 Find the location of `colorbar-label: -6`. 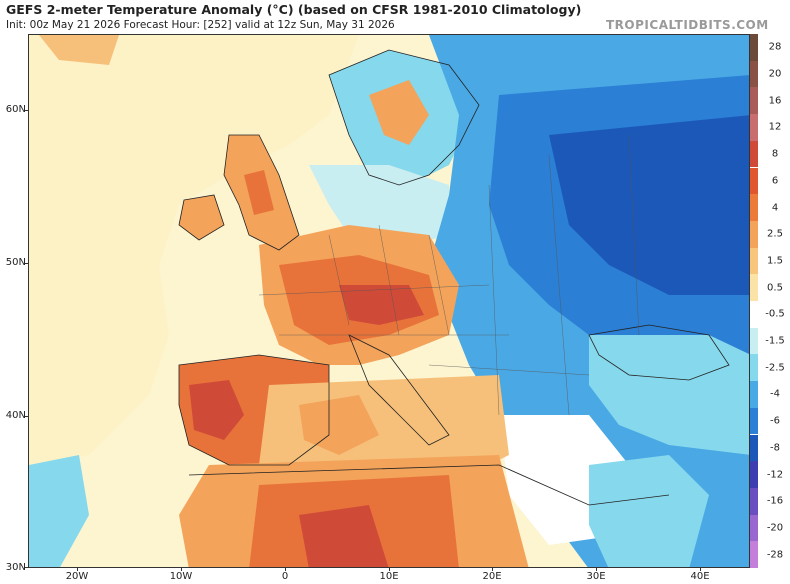

colorbar-label: -6 is located at coordinates (775, 421).